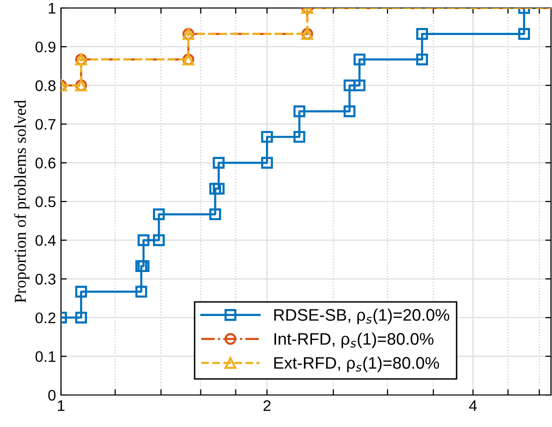 Image resolution: width=552 pixels, height=427 pixels. What do you see at coordinates (46, 279) in the screenshot?
I see `y-tick-label: 0.3` at bounding box center [46, 279].